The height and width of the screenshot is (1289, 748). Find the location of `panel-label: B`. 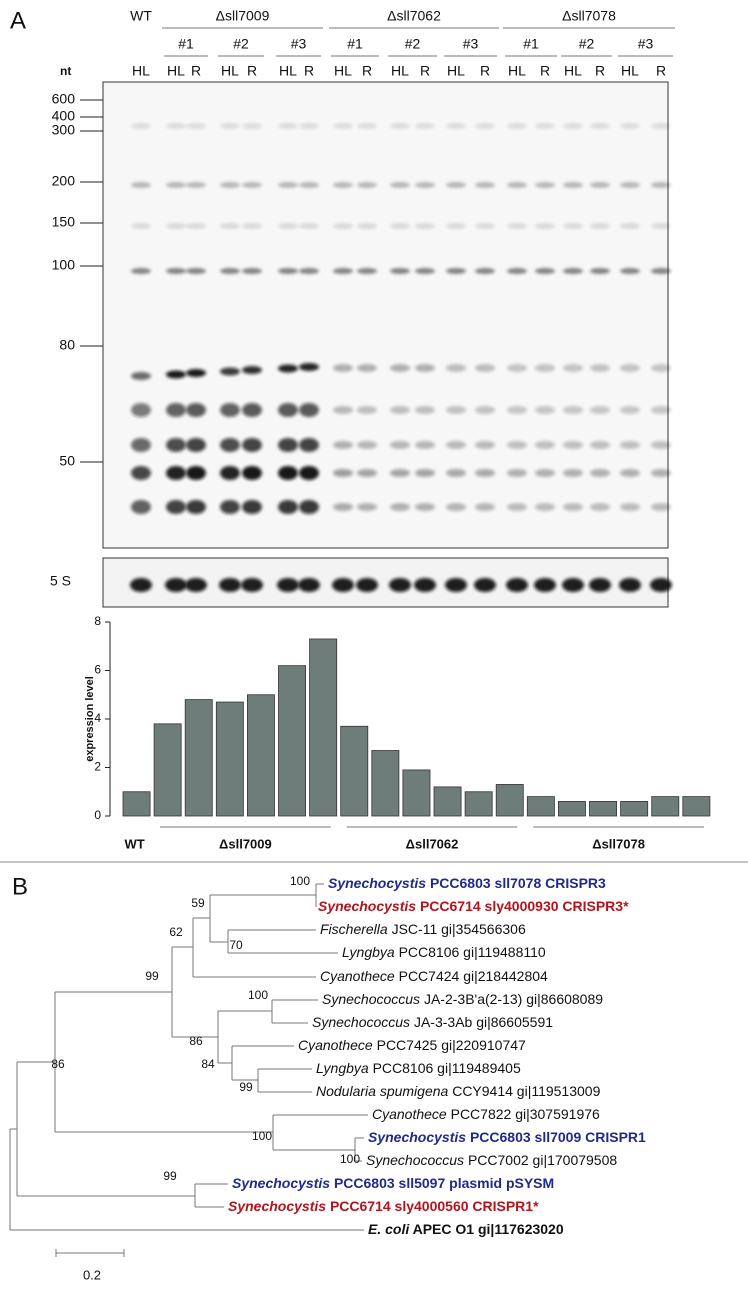

panel-label: B is located at coordinates (20, 886).